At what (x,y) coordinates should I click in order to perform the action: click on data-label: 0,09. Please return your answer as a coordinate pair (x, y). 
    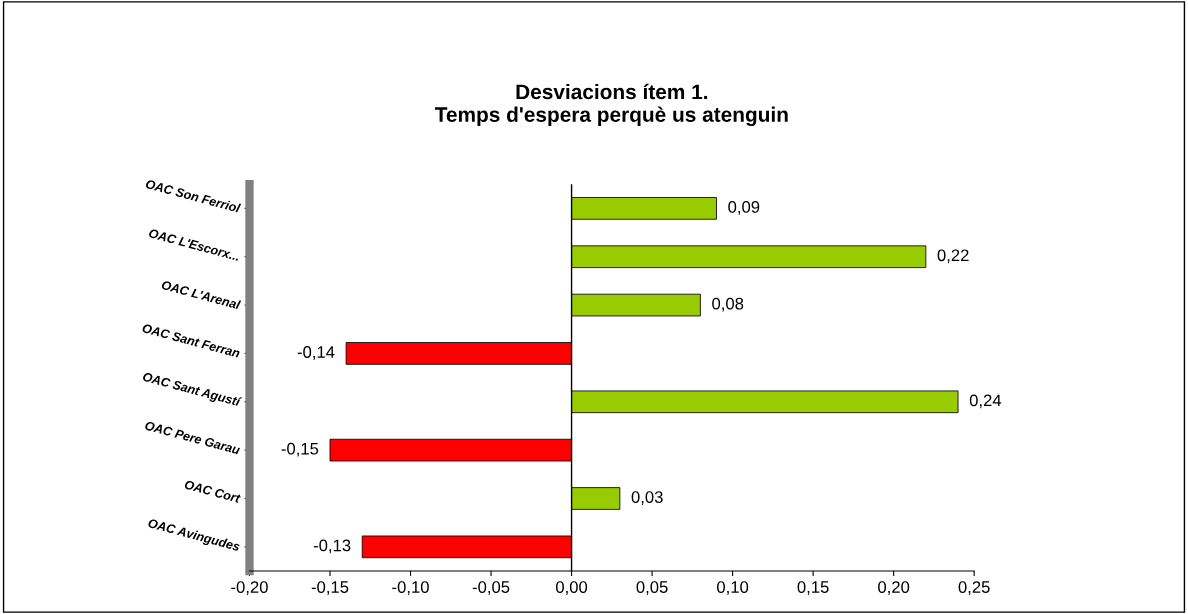
    Looking at the image, I should click on (744, 208).